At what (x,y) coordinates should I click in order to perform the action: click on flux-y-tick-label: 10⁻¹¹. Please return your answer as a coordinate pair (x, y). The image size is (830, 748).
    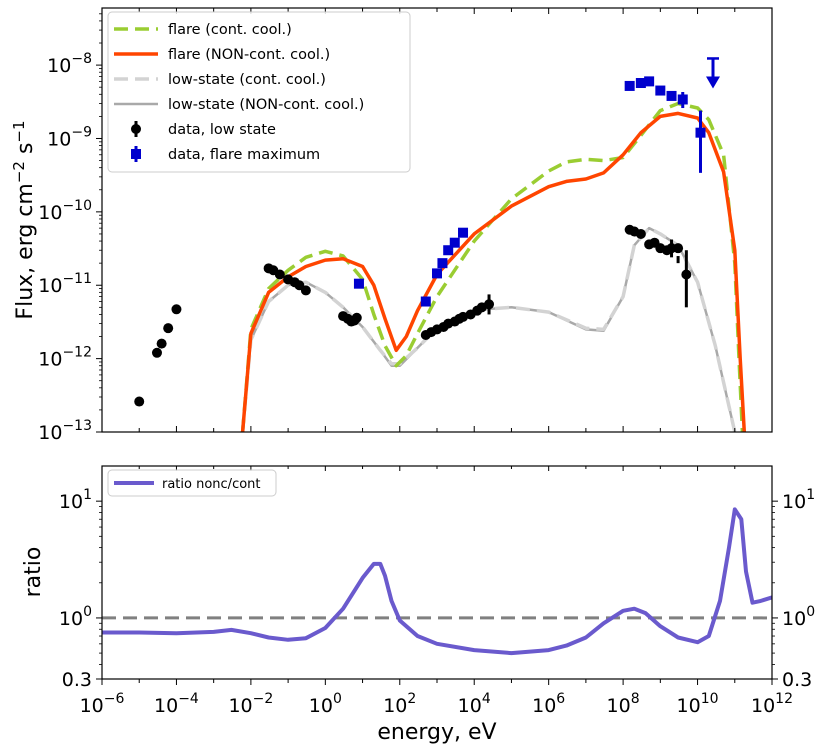
    Looking at the image, I should click on (65, 284).